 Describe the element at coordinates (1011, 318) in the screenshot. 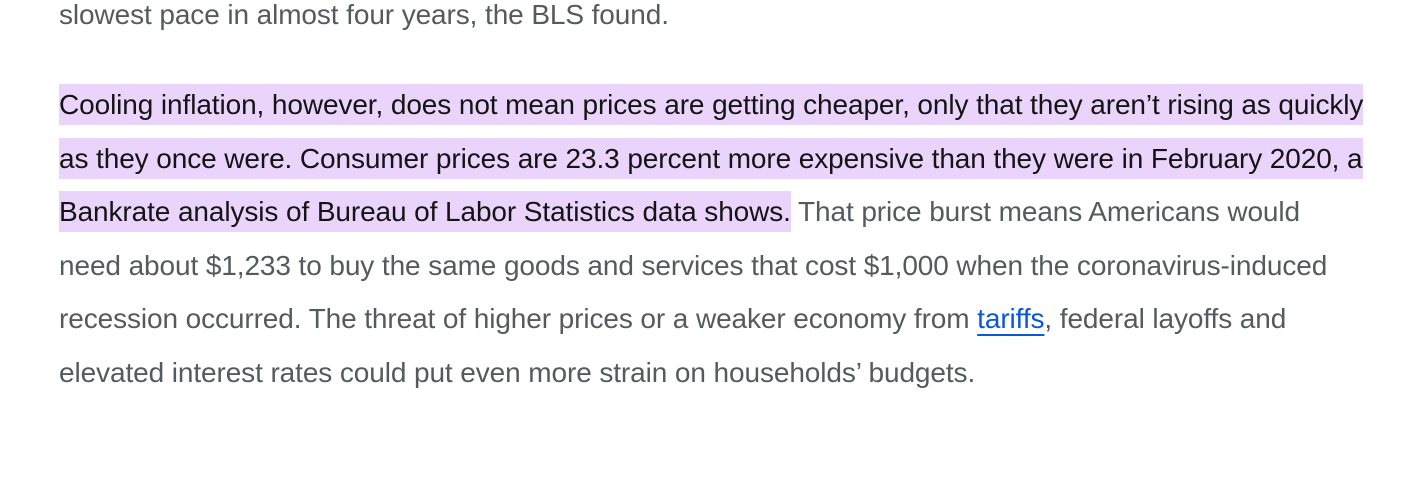

I see `tariffs-link: tariffs` at that location.